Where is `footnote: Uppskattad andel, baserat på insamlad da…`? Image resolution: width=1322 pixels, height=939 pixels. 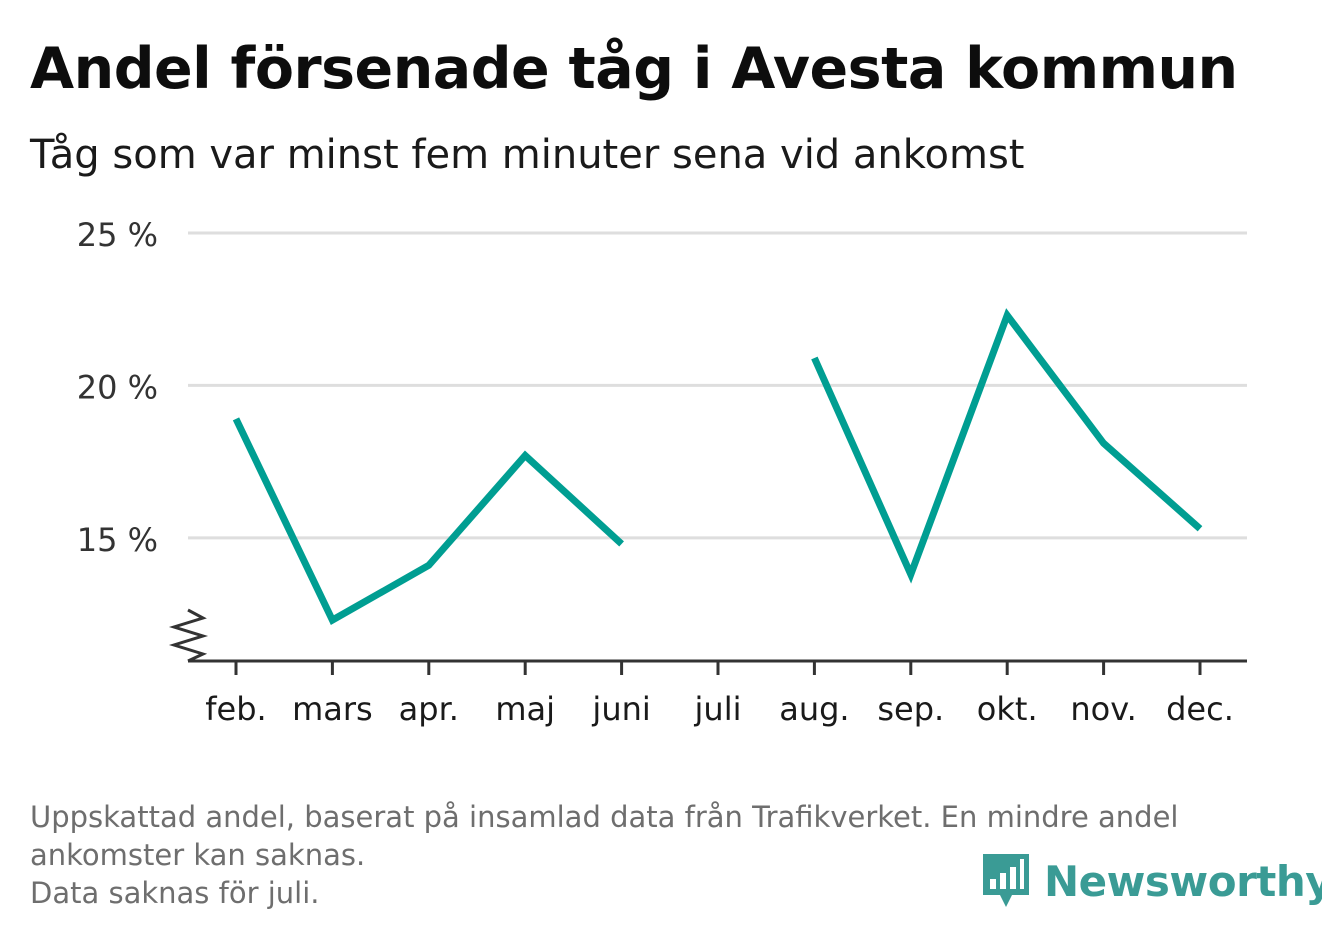
footnote: Uppskattad andel, baserat på insamlad da… is located at coordinates (604, 855).